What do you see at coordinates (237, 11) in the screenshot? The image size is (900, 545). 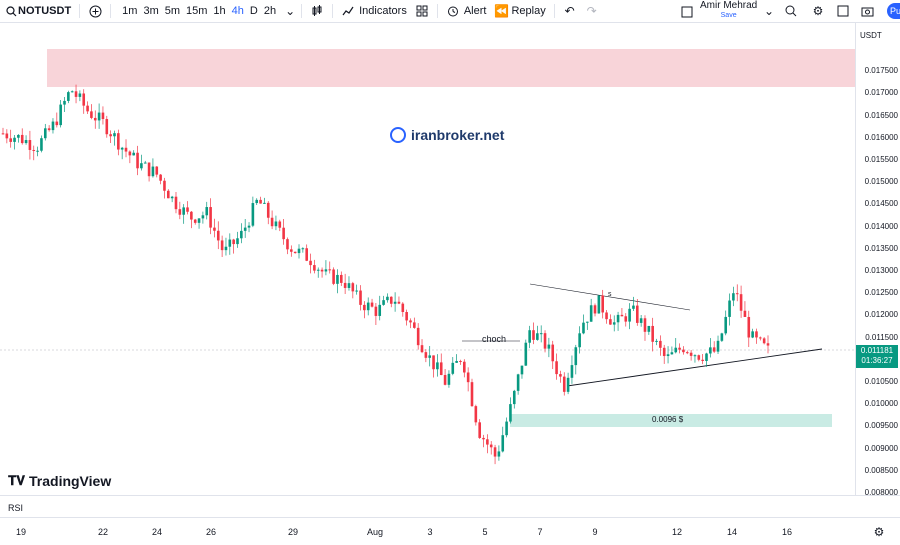 I see `timeframe-4h: 4h` at bounding box center [237, 11].